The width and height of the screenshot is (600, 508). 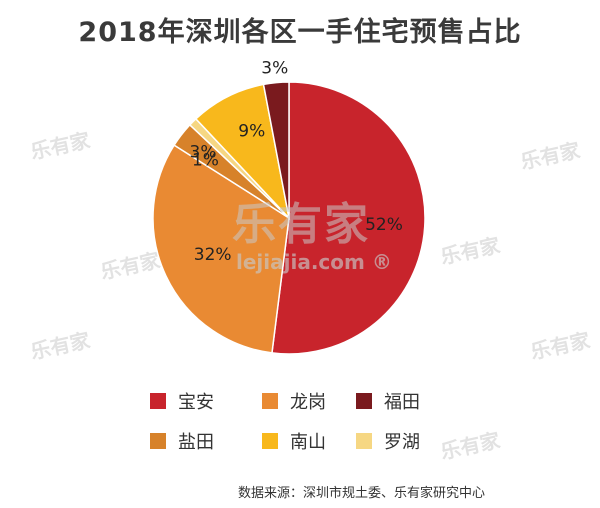 I want to click on pie-slice-福田, so click(x=276, y=150).